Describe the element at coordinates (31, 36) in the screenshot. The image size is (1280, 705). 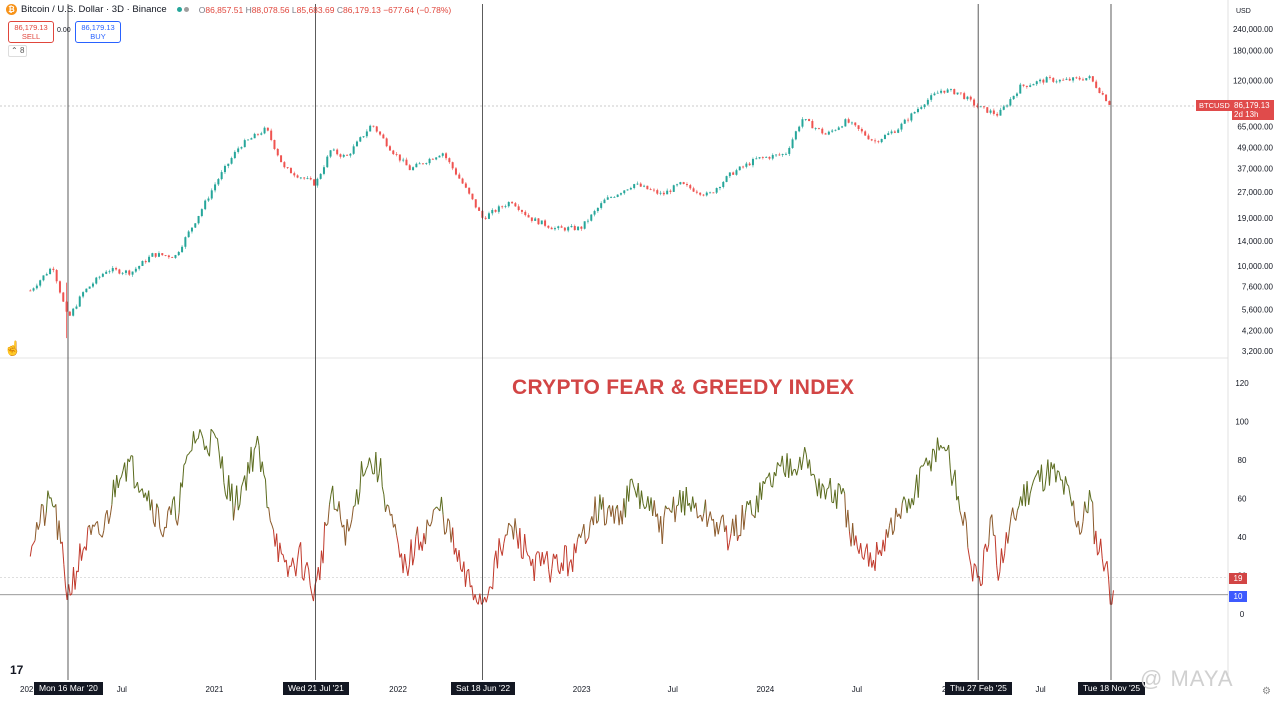
I see `sell-label: SELL` at that location.